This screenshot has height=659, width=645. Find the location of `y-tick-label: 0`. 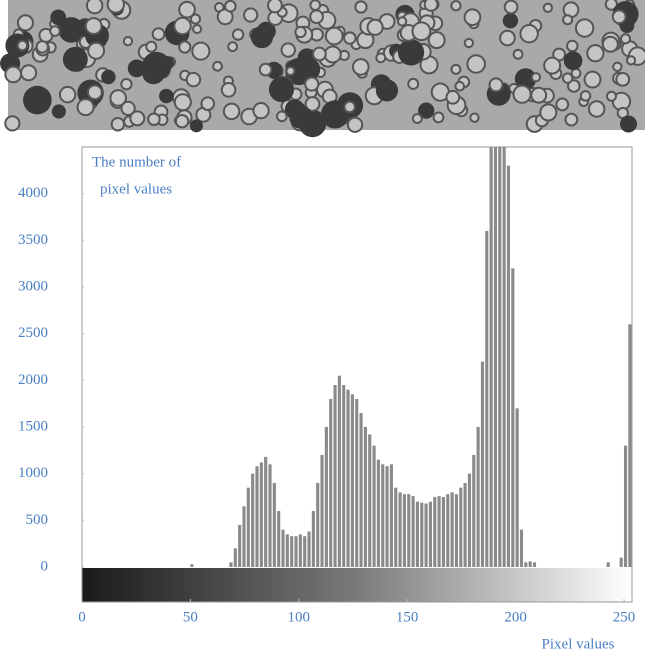

y-tick-label: 0 is located at coordinates (45, 566).